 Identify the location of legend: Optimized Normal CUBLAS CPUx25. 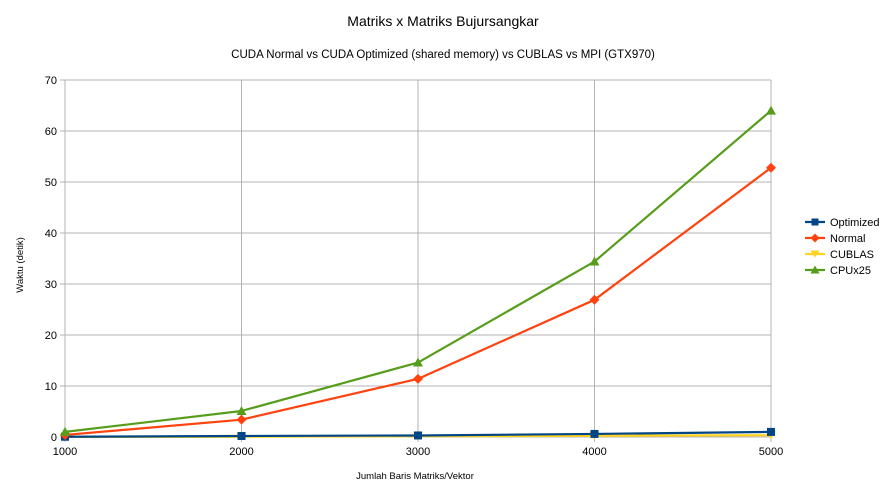
(842, 247).